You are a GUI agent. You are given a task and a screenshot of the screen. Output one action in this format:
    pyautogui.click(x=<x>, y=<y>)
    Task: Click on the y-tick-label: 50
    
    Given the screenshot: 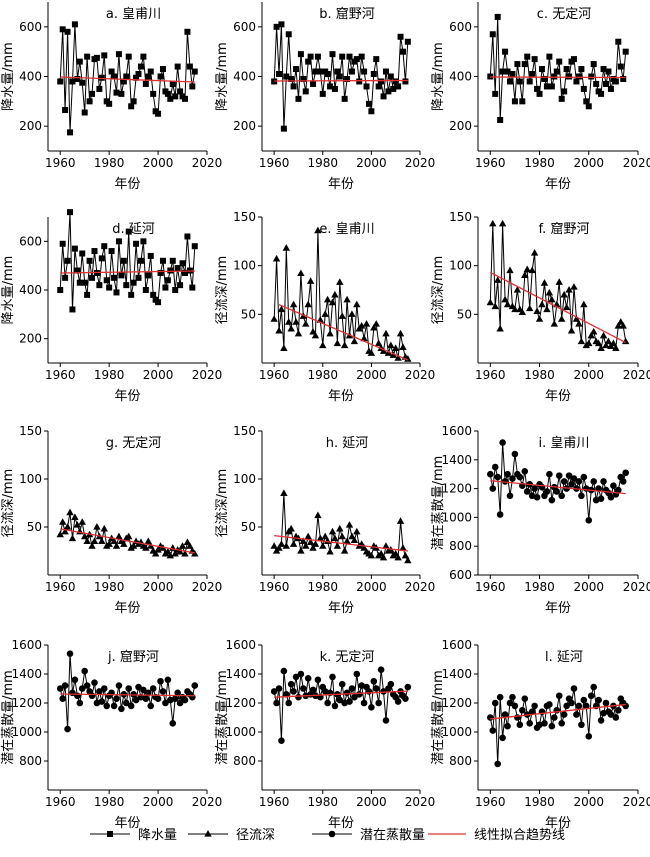 What is the action you would take?
    pyautogui.click(x=248, y=527)
    